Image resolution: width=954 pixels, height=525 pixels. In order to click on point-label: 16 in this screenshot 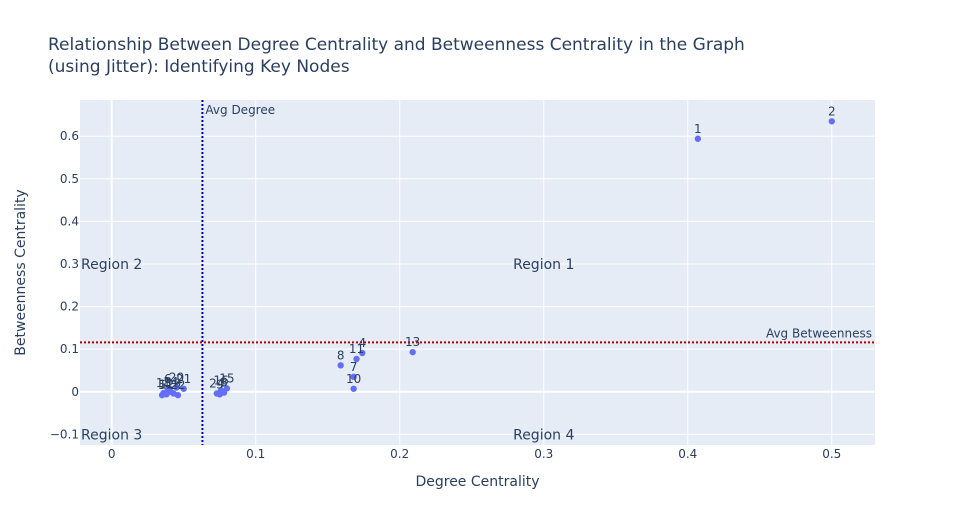, I will do `click(221, 380)`.